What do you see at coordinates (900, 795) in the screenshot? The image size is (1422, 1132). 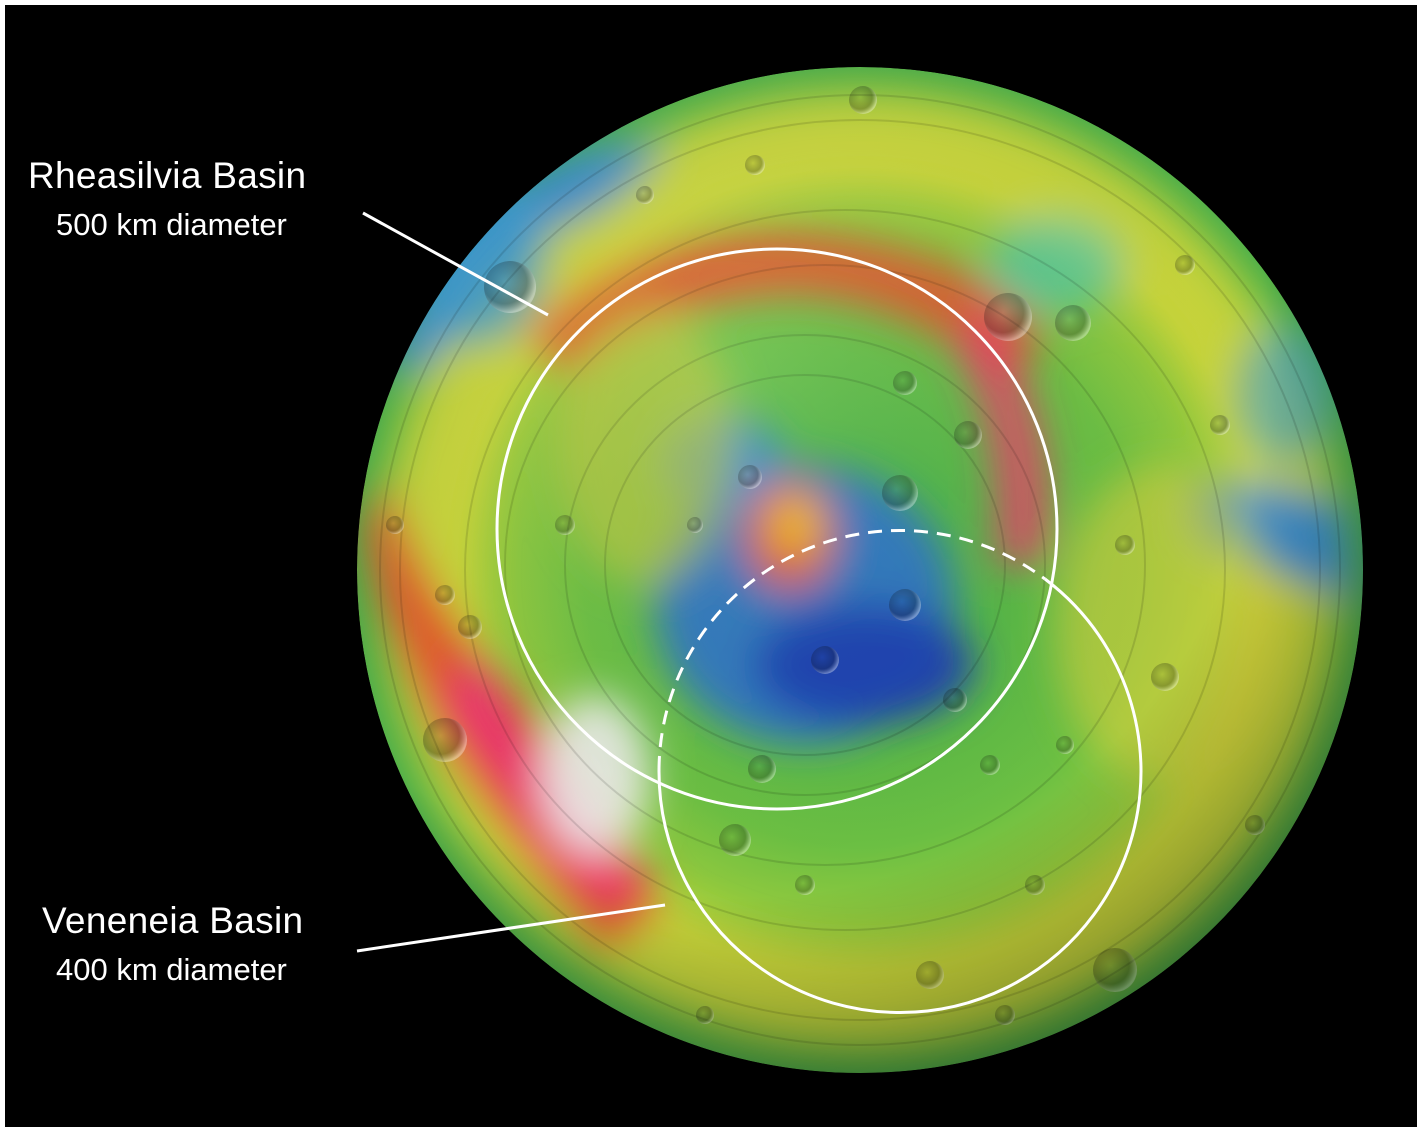 I see `veneneia-basin-outline` at bounding box center [900, 795].